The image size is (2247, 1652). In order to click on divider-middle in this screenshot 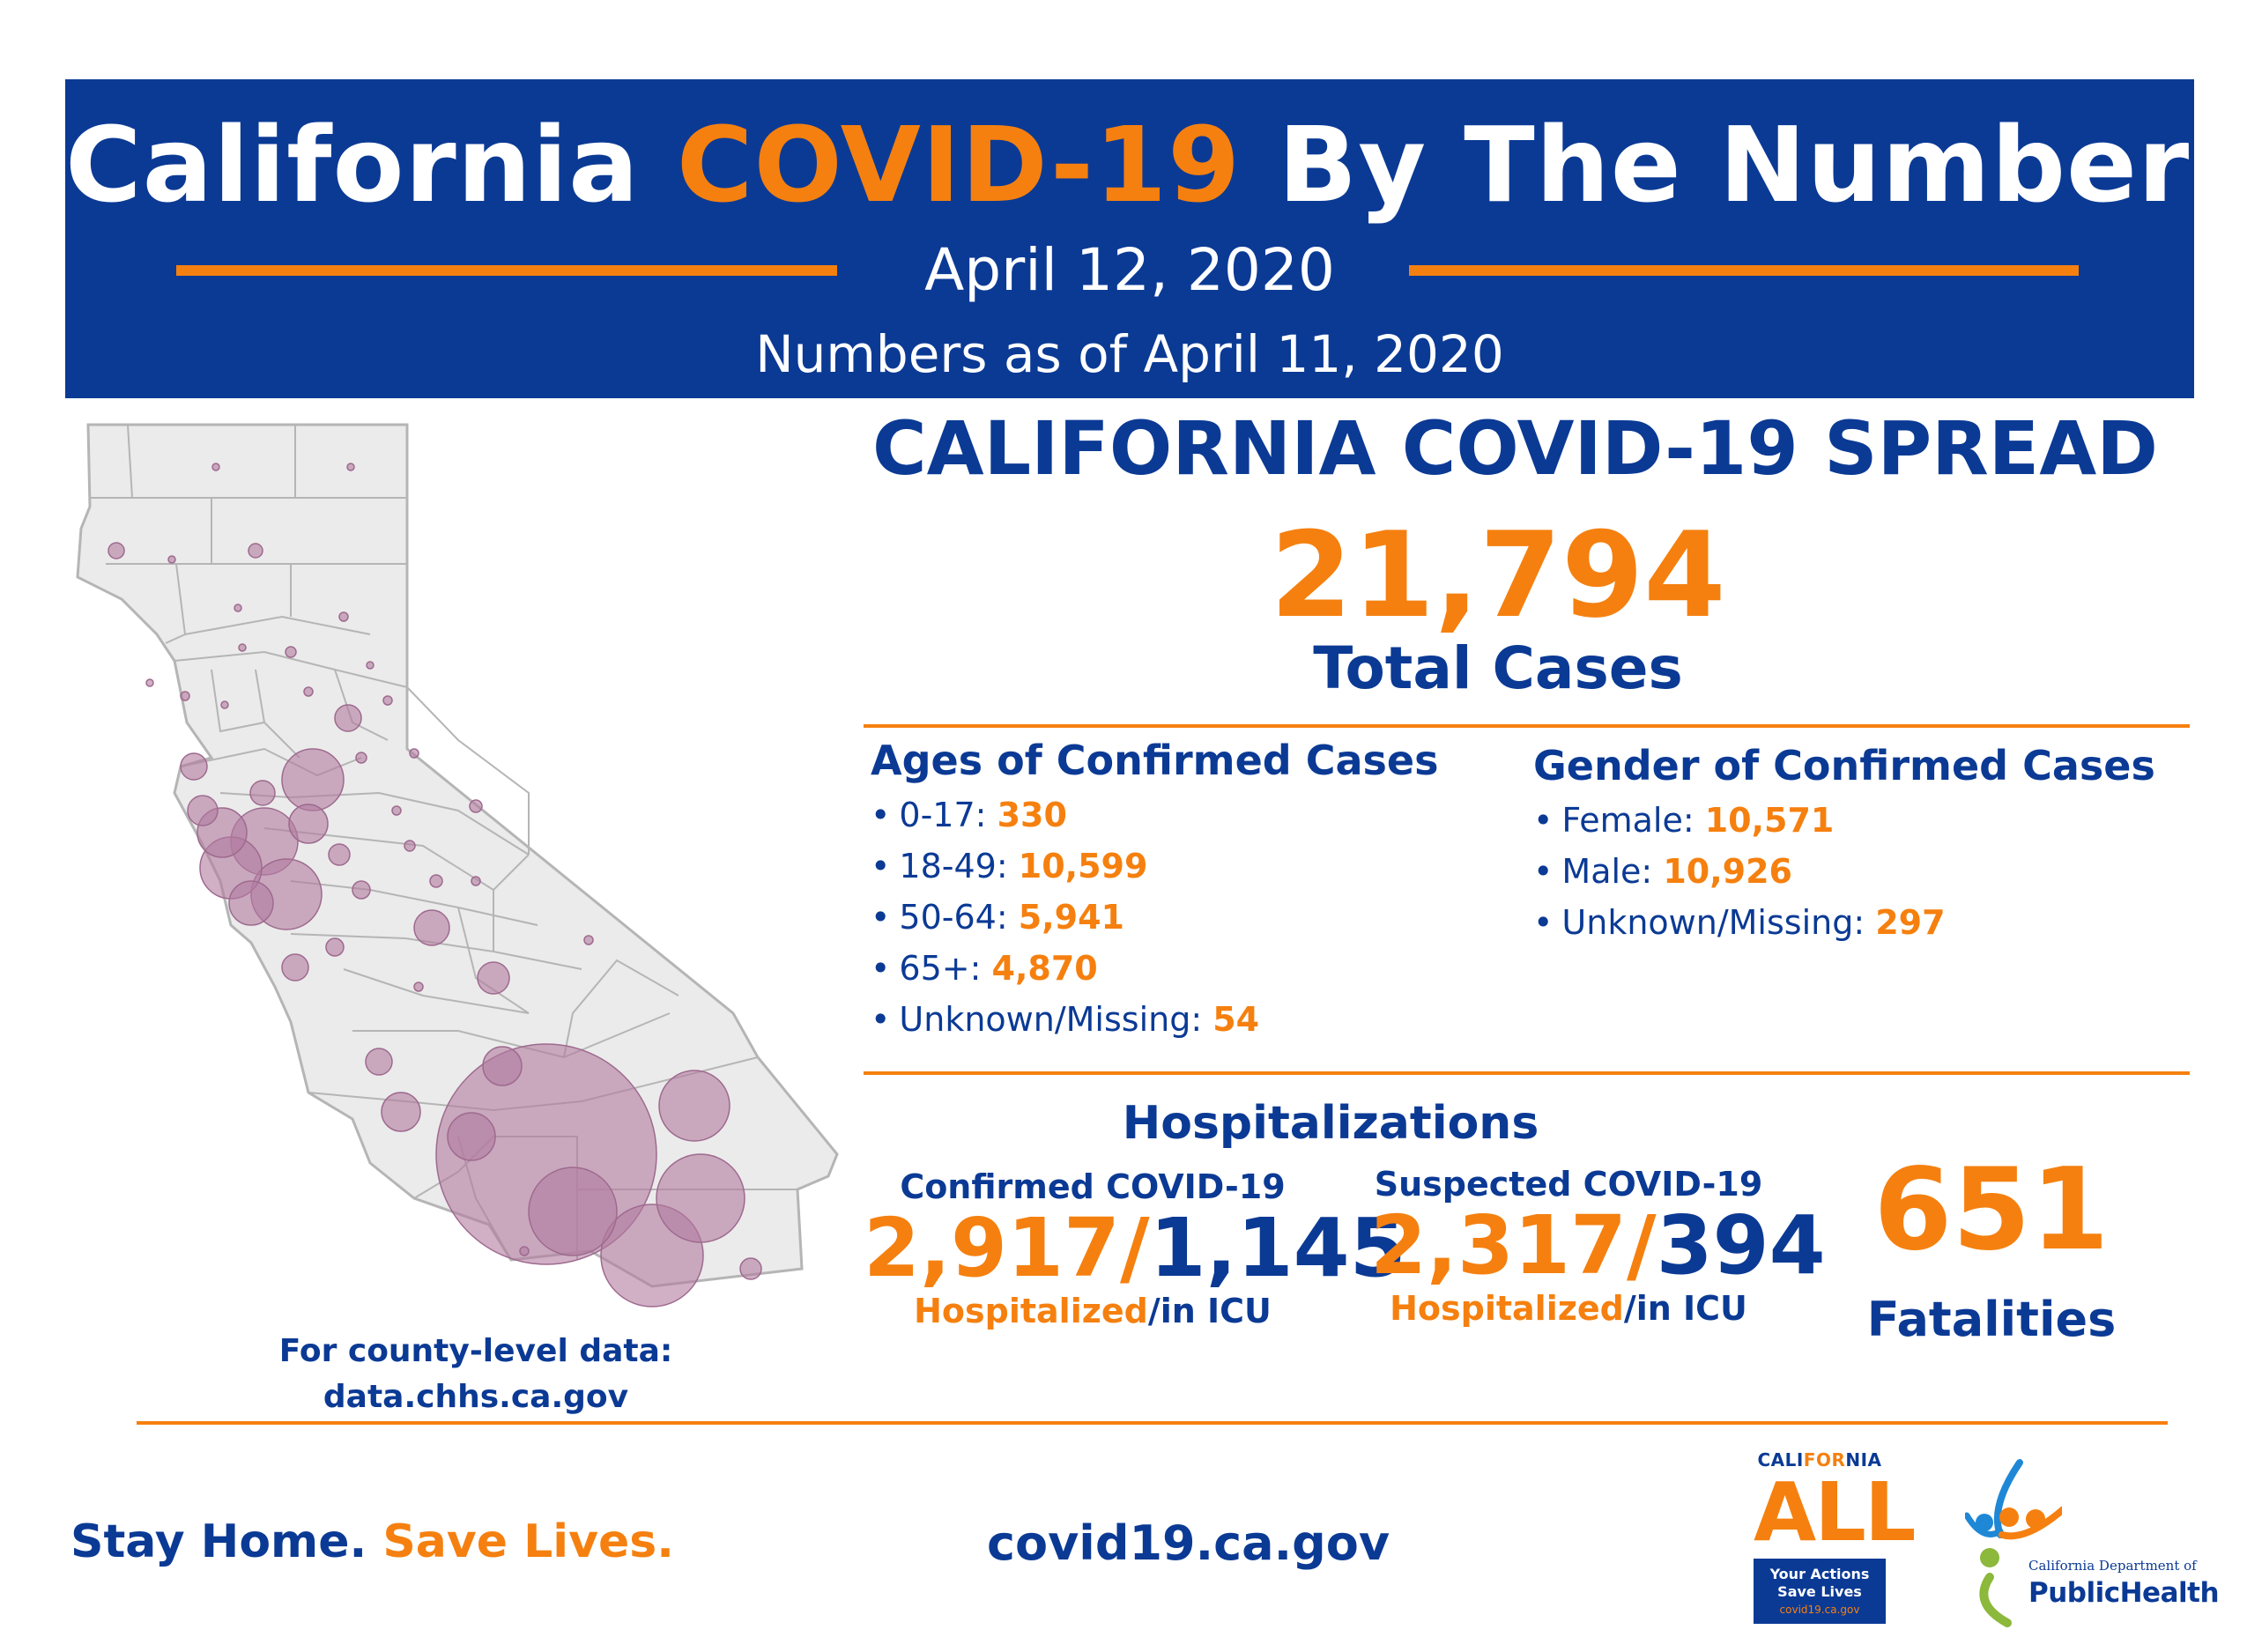, I will do `click(1527, 1073)`.